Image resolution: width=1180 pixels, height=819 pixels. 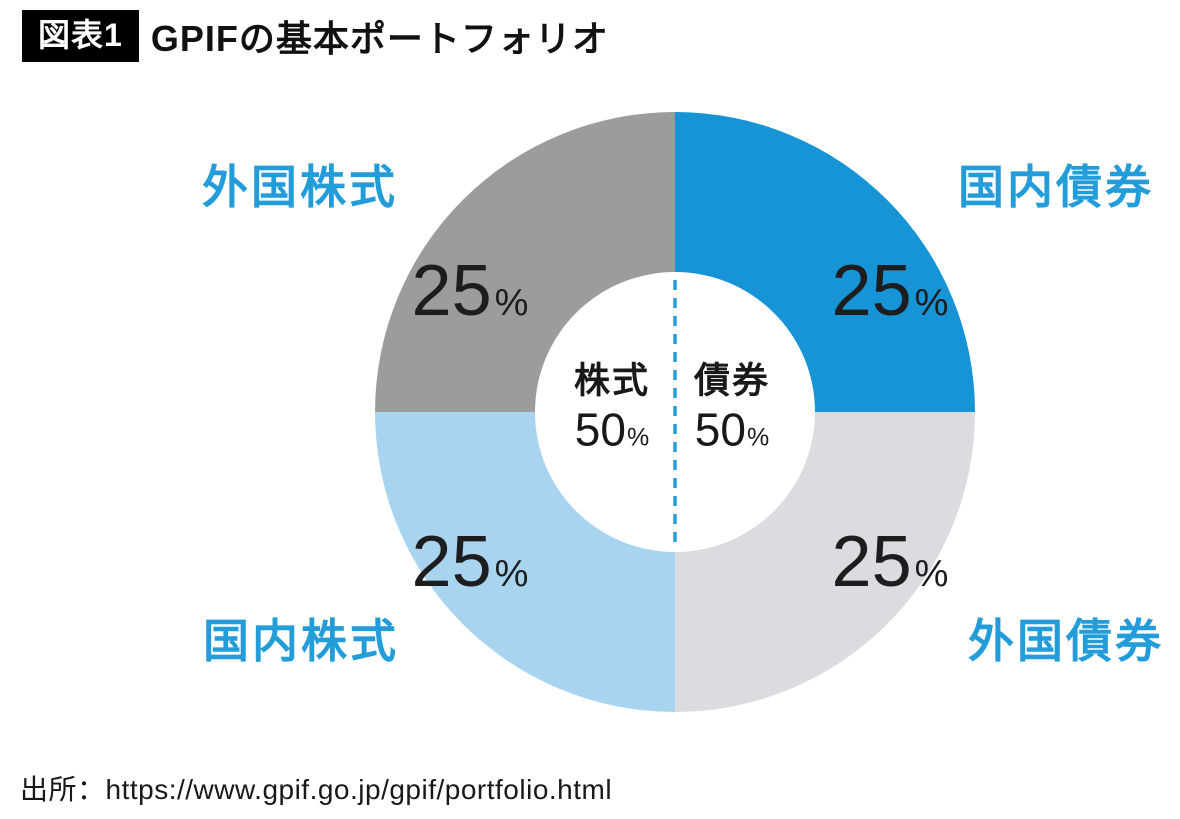 What do you see at coordinates (301, 641) in the screenshot?
I see `segment-label-domestic-stocks: 国内株式` at bounding box center [301, 641].